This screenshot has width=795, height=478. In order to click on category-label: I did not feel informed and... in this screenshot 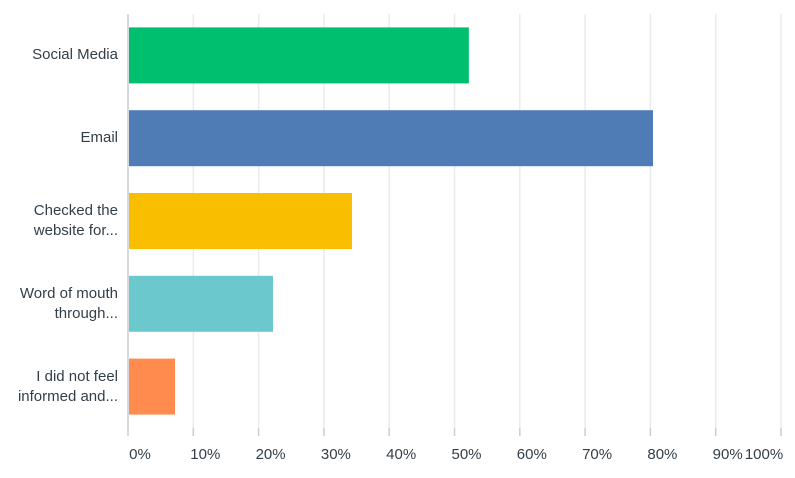, I will do `click(59, 387)`.